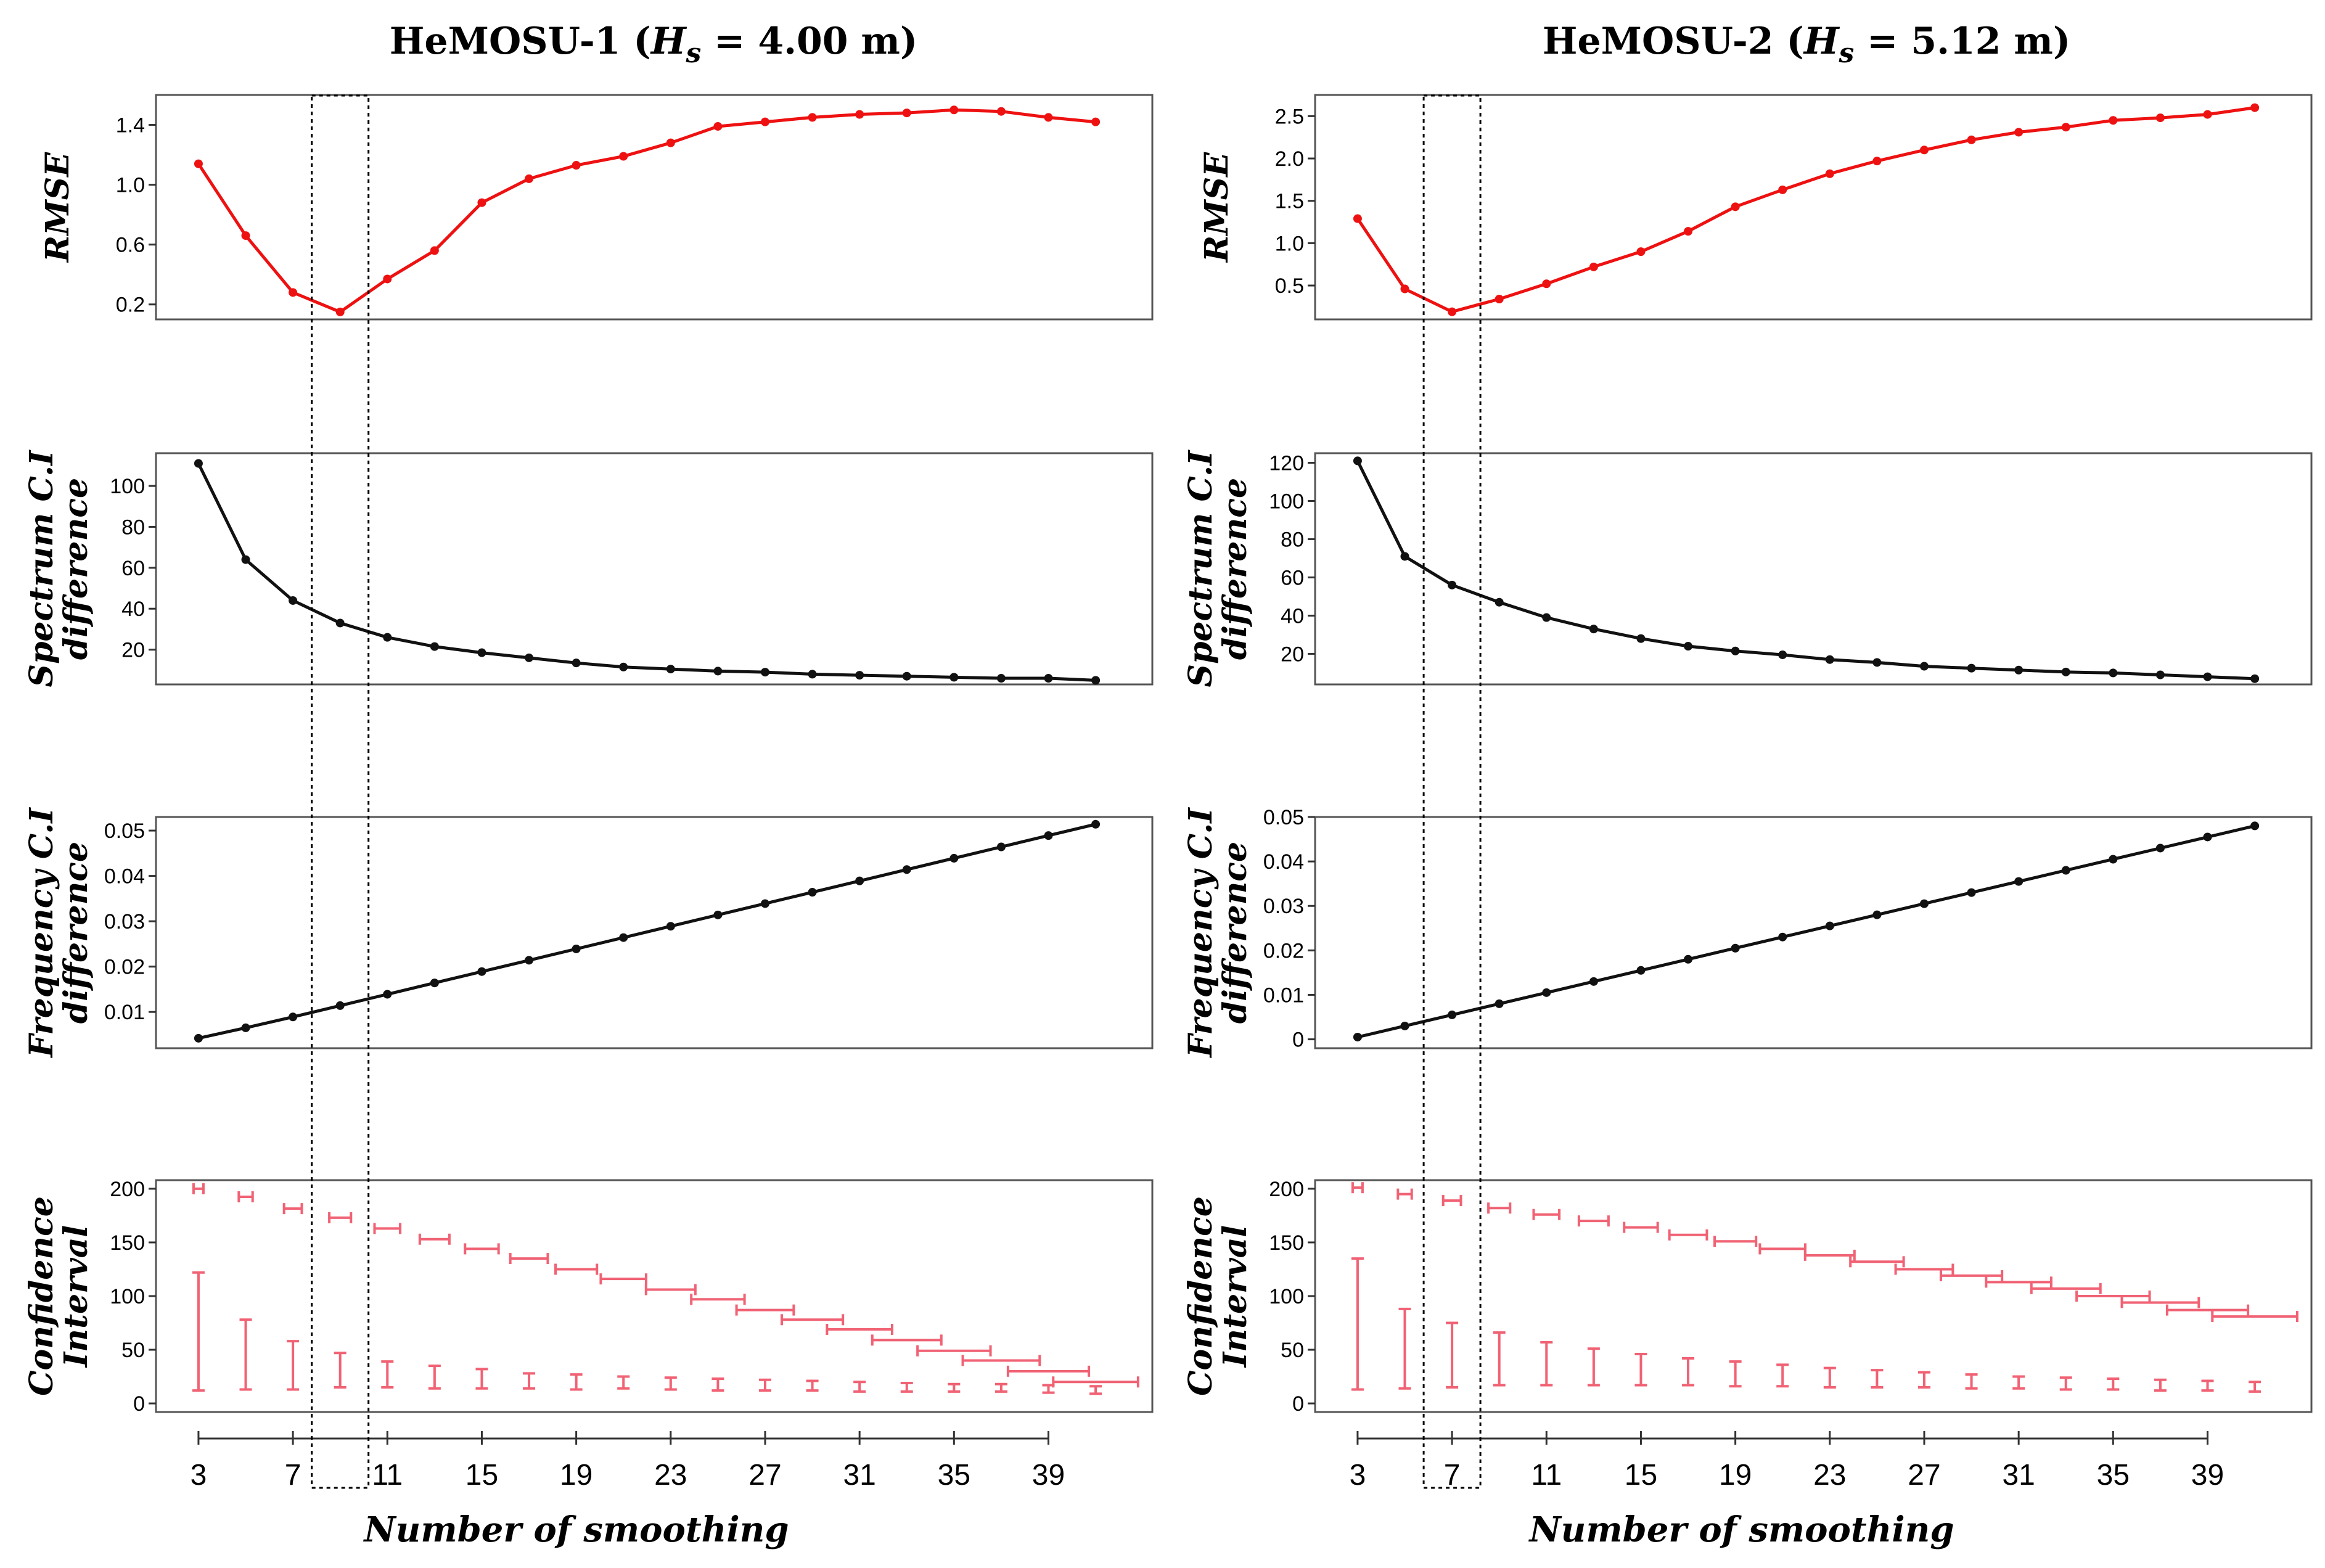  I want to click on y-tick-label: 0.05, so click(1283, 817).